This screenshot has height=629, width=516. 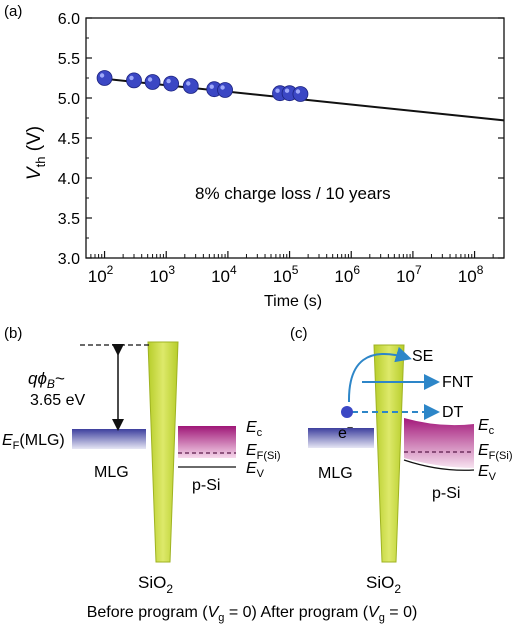 I want to click on x-minor-ticks, so click(x=295, y=256).